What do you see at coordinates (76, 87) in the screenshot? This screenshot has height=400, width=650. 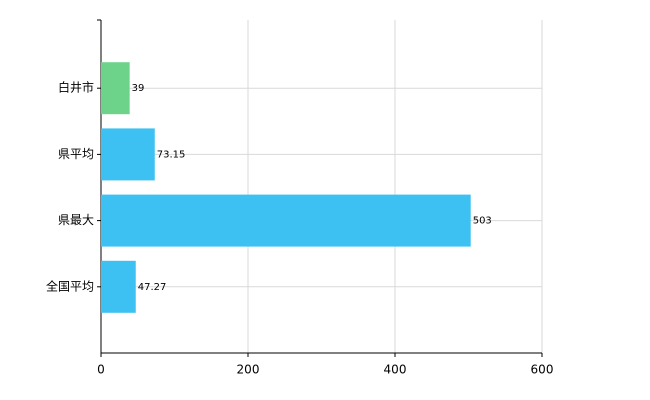 I see `y-tick-label: 白井市` at bounding box center [76, 87].